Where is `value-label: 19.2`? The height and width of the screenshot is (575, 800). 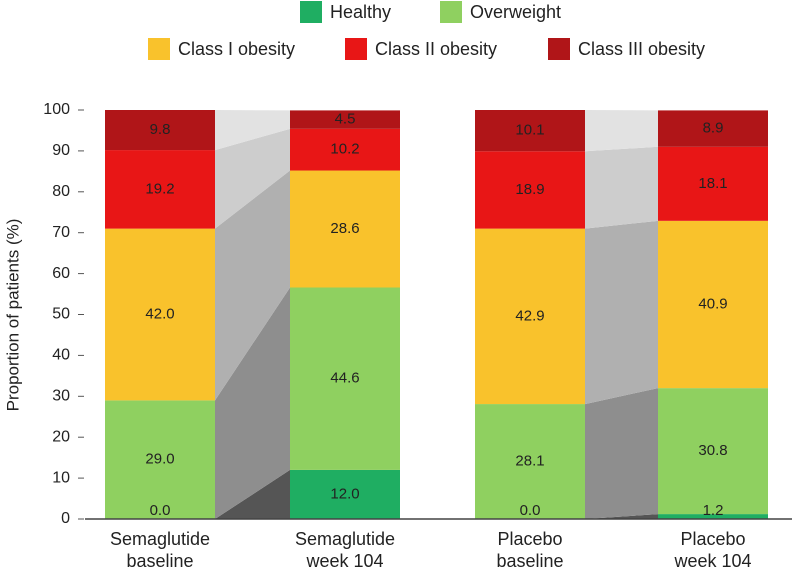
value-label: 19.2 is located at coordinates (159, 188).